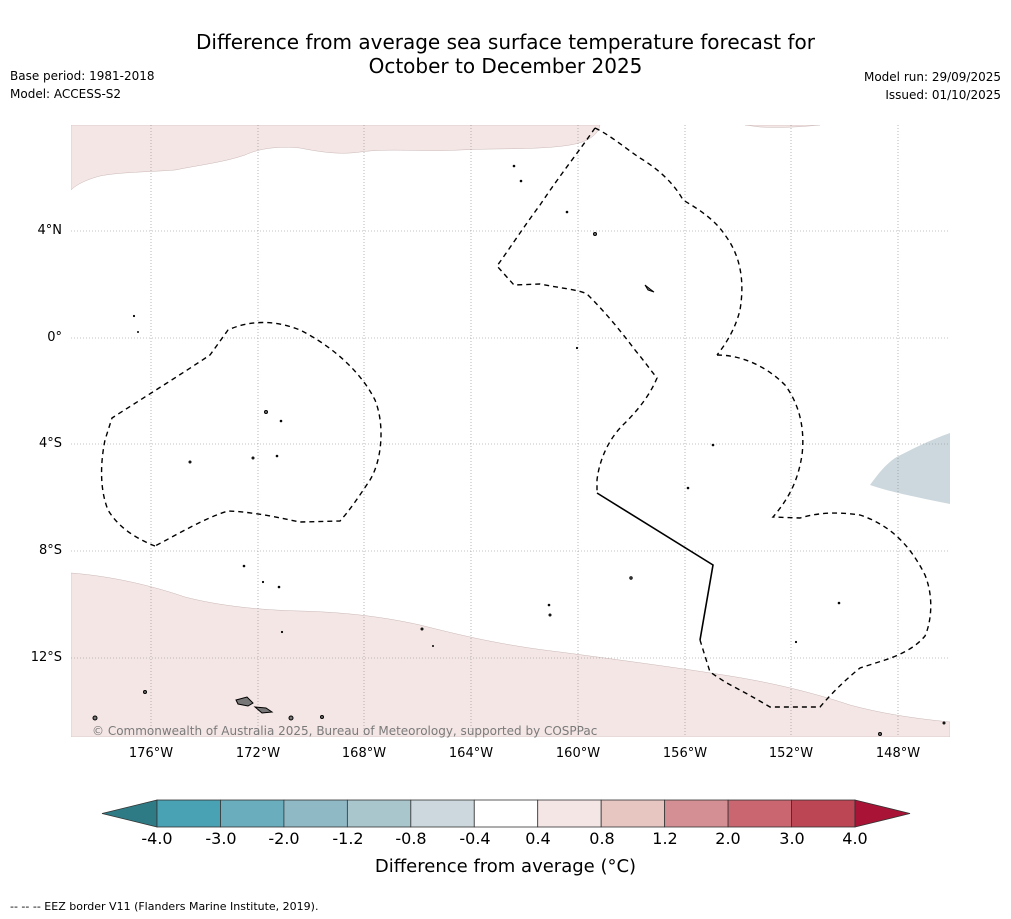 The image size is (1011, 919). What do you see at coordinates (943, 95) in the screenshot?
I see `issued-date: Issued: 01/10/2025` at bounding box center [943, 95].